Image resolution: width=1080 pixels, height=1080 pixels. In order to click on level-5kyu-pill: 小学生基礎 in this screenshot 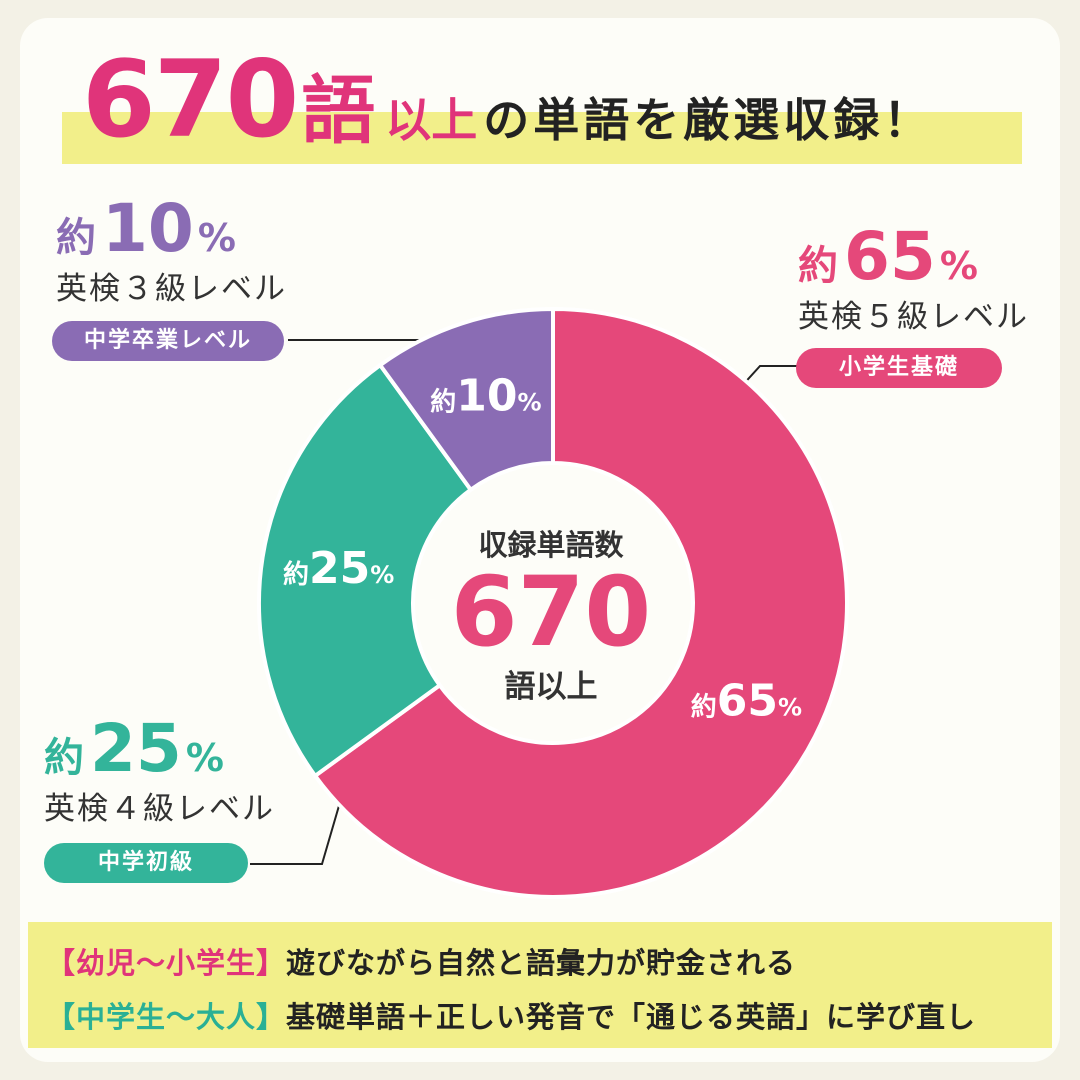, I will do `click(899, 368)`.